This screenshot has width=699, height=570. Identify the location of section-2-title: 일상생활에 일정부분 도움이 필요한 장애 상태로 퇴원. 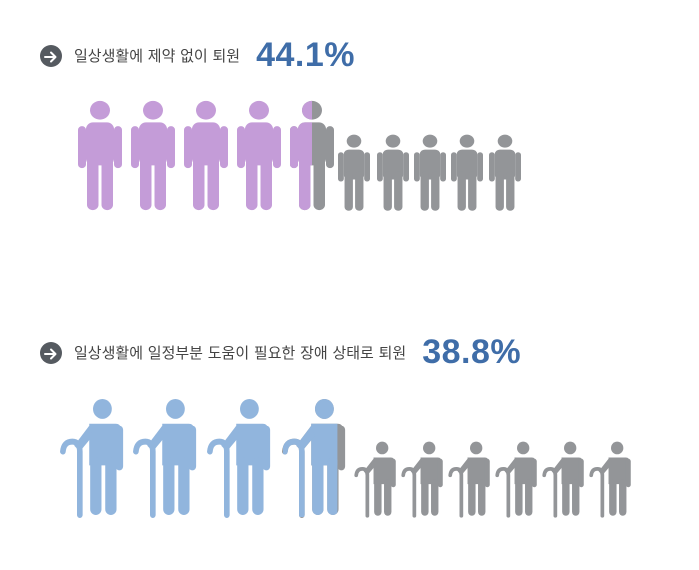
(240, 353).